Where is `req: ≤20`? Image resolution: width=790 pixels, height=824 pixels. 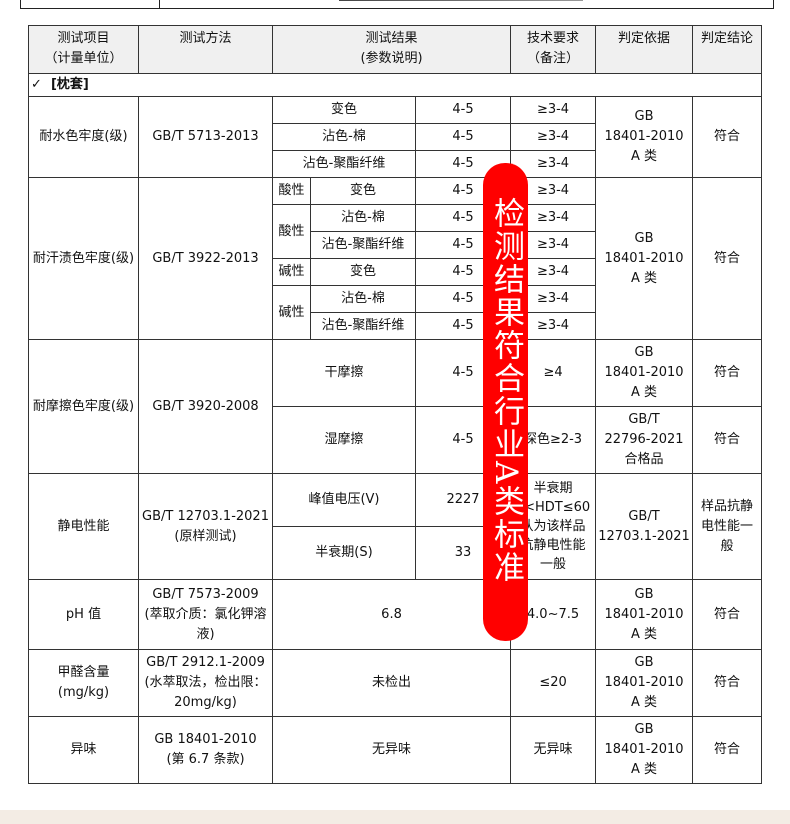
req: ≤20 is located at coordinates (553, 683).